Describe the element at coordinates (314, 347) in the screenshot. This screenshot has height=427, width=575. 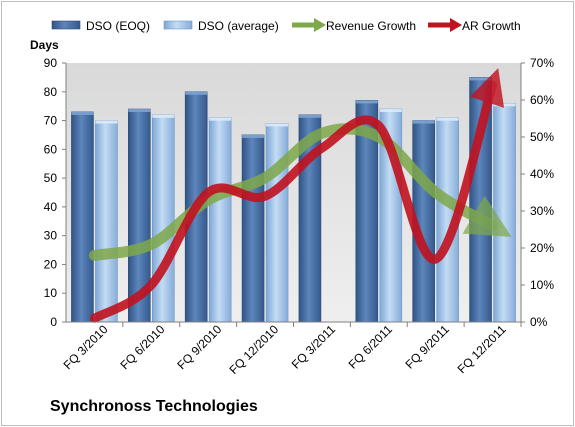
I see `x-tick-label: FQ 3/2011` at that location.